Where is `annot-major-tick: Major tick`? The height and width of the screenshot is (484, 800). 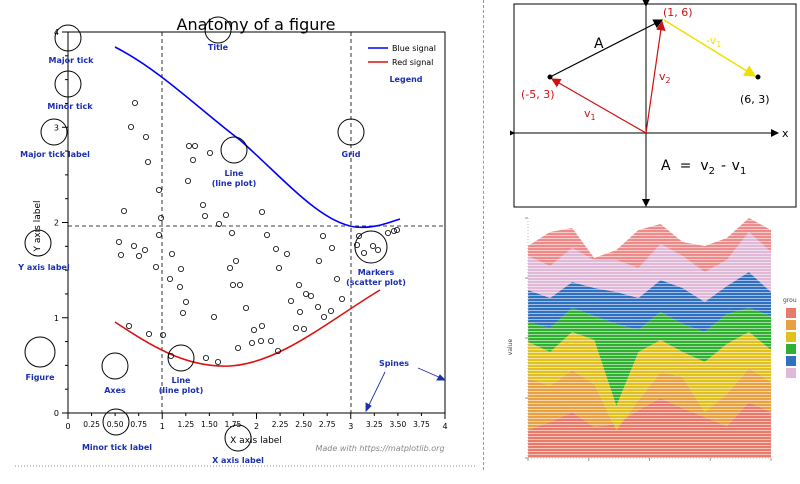 annot-major-tick: Major tick is located at coordinates (72, 60).